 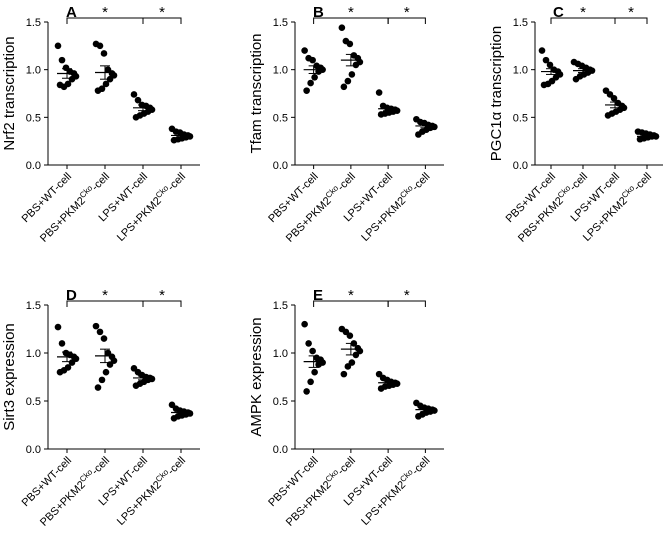 What do you see at coordinates (558, 12) in the screenshot?
I see `panel-letter: C` at bounding box center [558, 12].